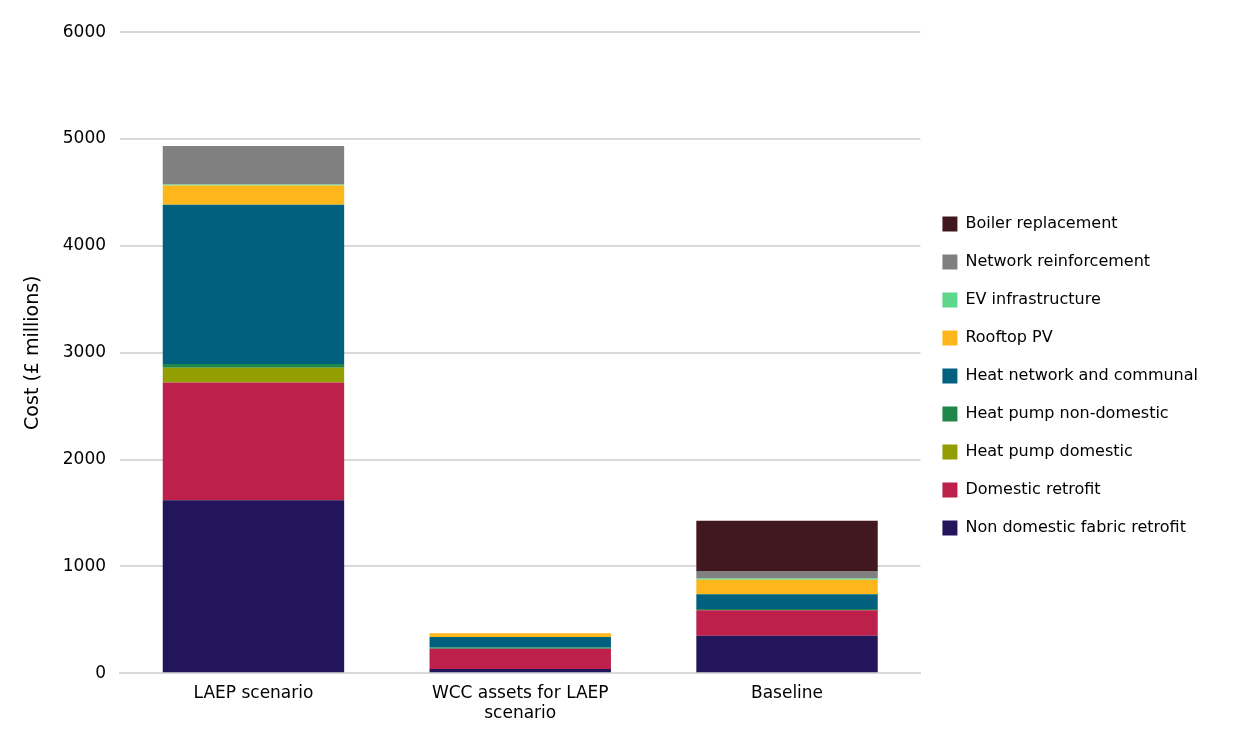 Image resolution: width=1258 pixels, height=742 pixels. I want to click on x-tick-label: LAEP scenario, so click(253, 691).